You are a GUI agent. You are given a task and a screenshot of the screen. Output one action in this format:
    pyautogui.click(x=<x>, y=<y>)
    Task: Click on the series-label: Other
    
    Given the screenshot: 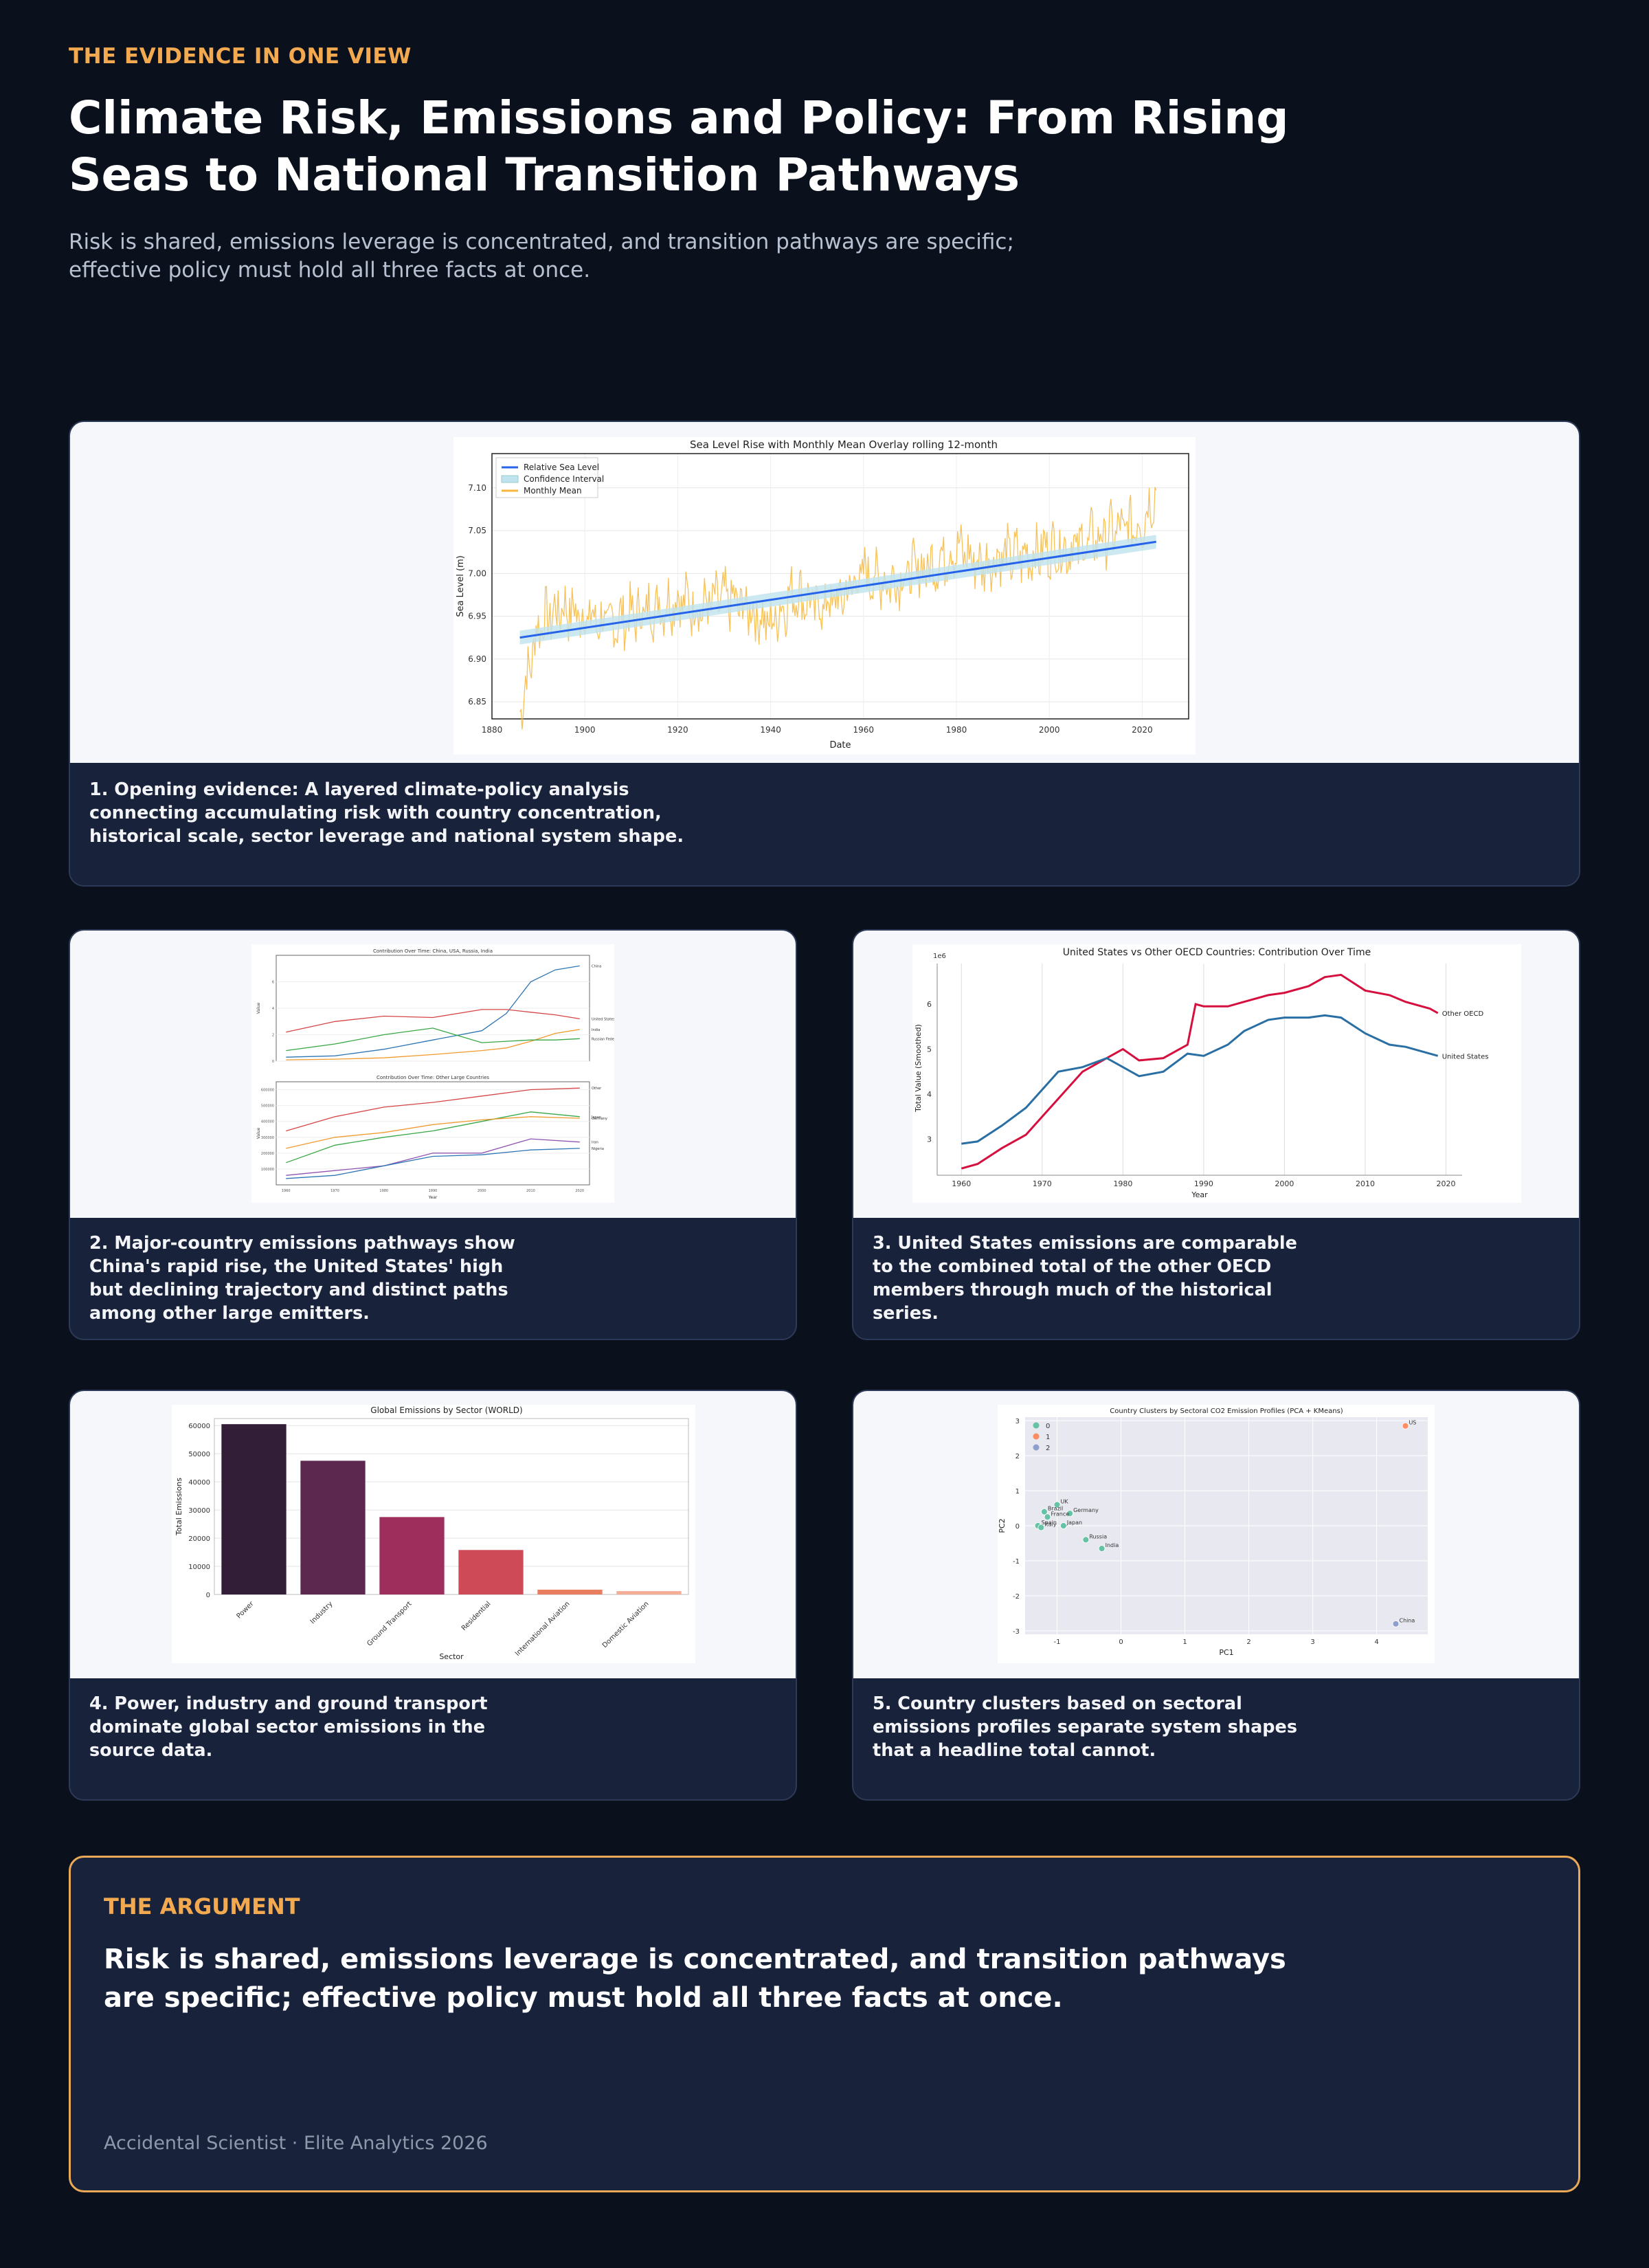 What is the action you would take?
    pyautogui.click(x=597, y=1089)
    